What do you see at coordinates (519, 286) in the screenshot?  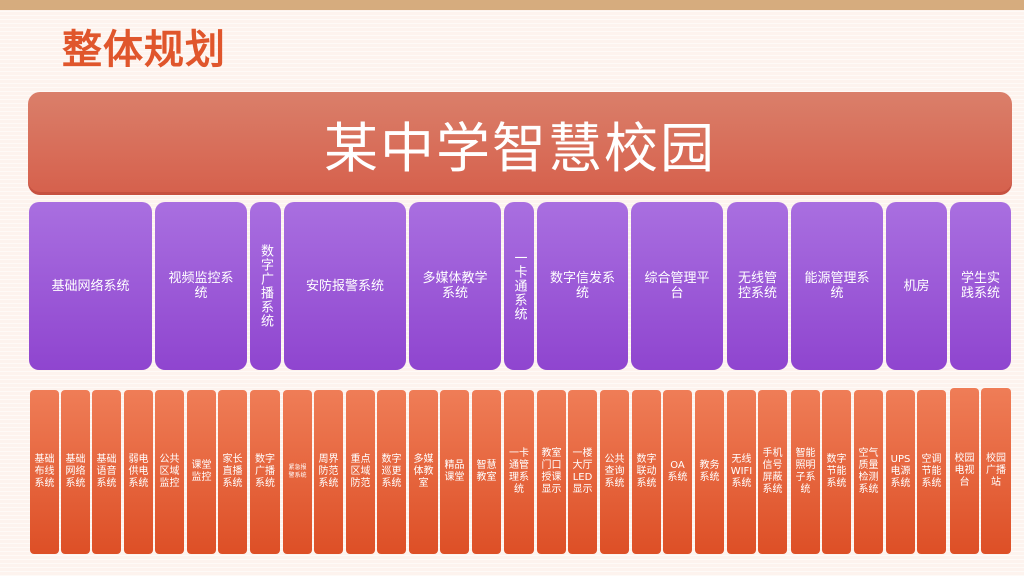 I see `system-campus-card: 一卡通系统` at bounding box center [519, 286].